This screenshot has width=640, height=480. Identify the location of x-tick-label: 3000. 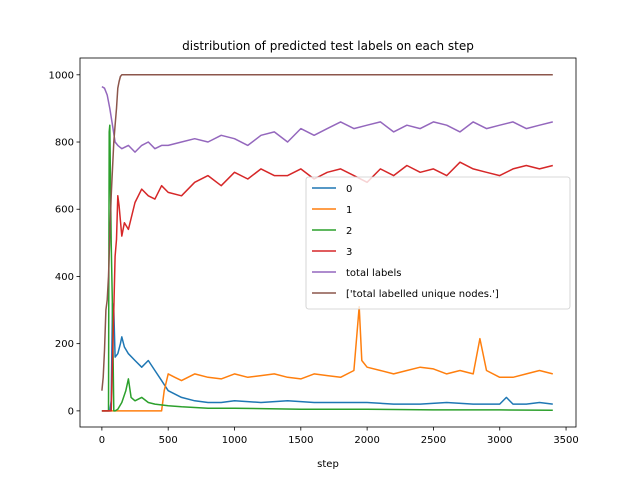
(499, 440).